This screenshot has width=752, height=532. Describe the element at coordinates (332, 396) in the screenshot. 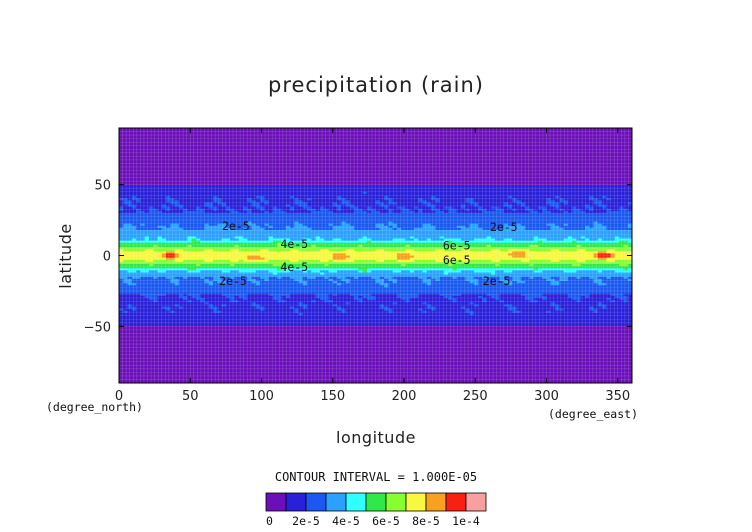

I see `x-tick-label: 150` at that location.